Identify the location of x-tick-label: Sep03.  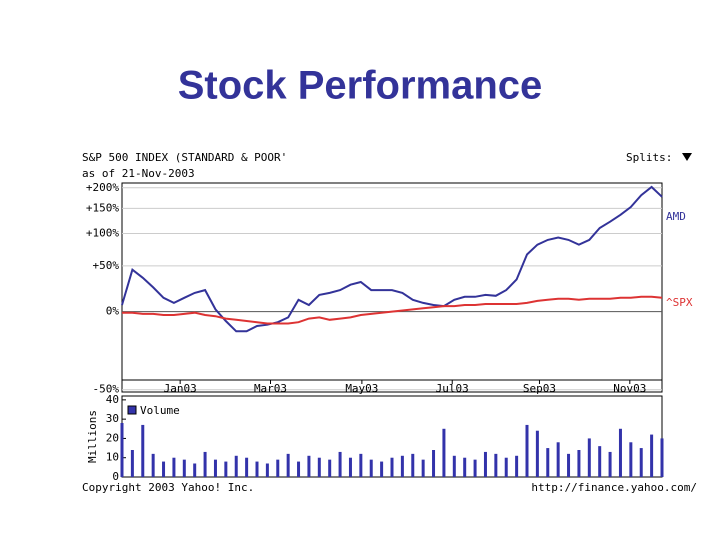
(539, 388).